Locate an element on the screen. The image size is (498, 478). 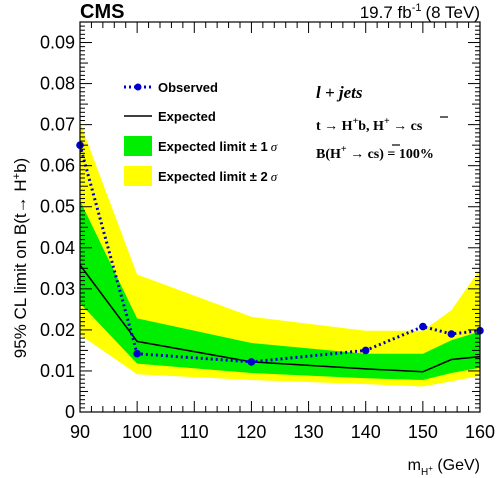
x-tick-label: 100 is located at coordinates (137, 432).